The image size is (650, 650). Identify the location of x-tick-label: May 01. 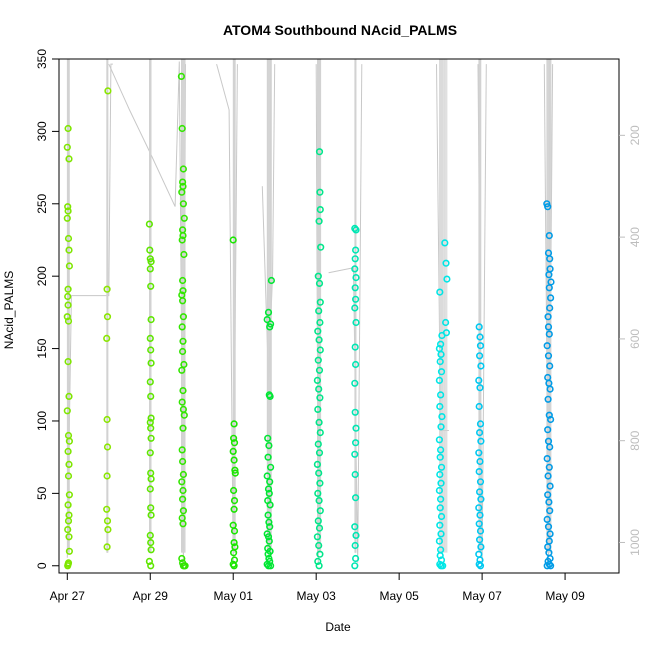
(234, 596).